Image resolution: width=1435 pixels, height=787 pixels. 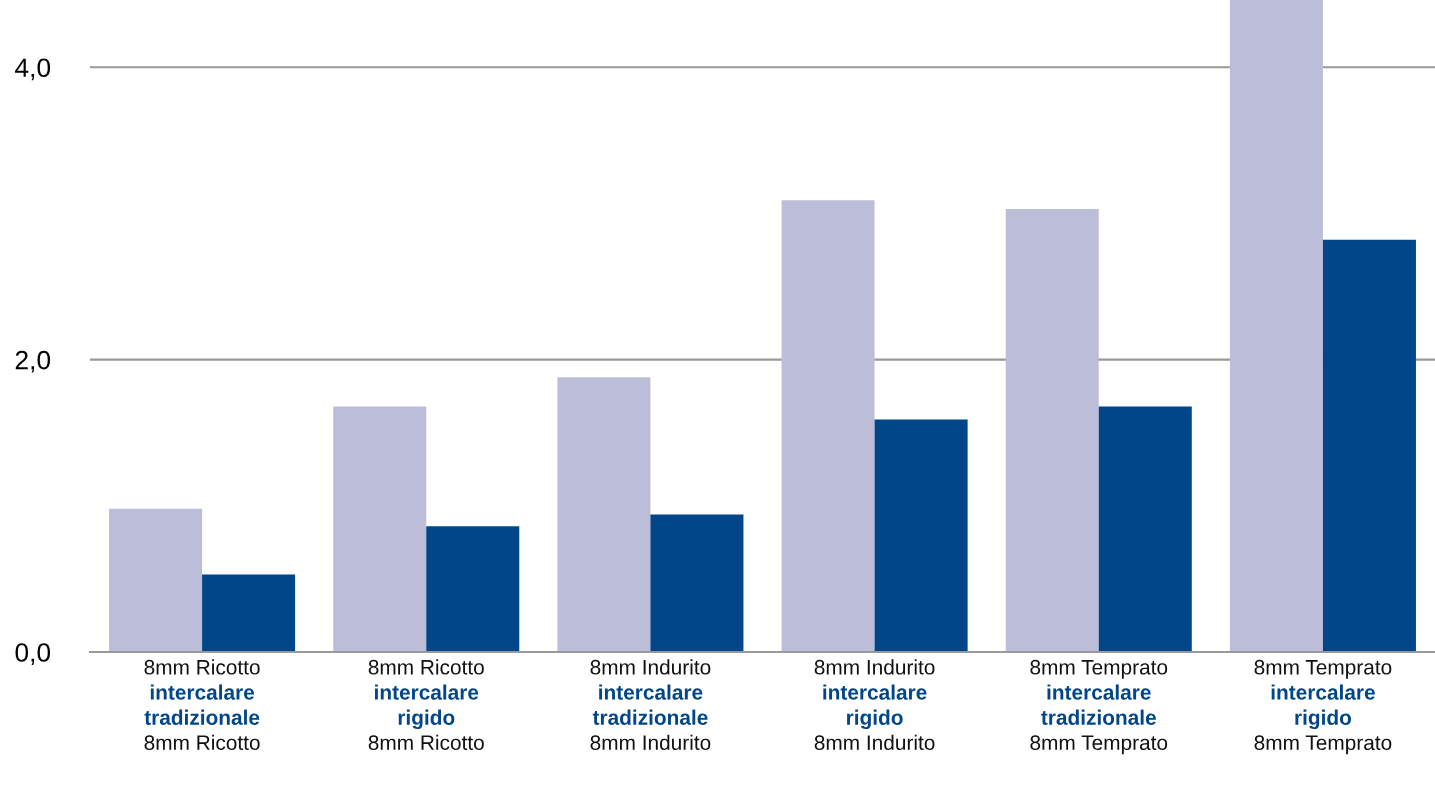 What do you see at coordinates (874, 705) in the screenshot?
I see `x-tick-label: 8mm Indurito intercalare rigido 8mm Indurito` at bounding box center [874, 705].